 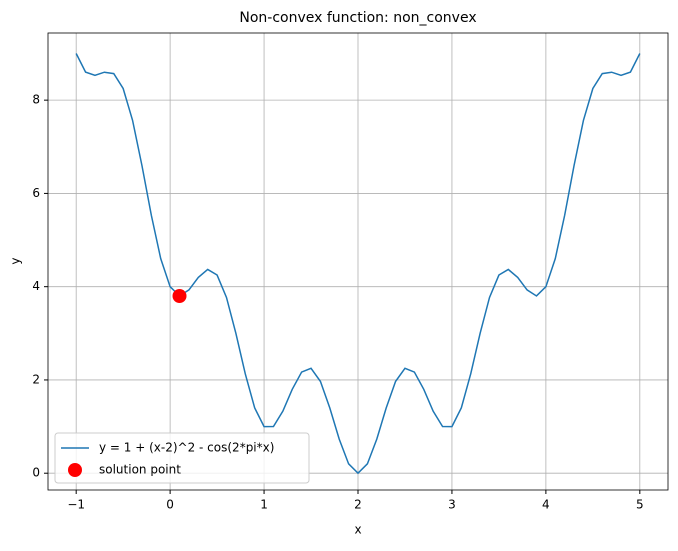 What do you see at coordinates (452, 505) in the screenshot?
I see `x-tick-label: 3` at bounding box center [452, 505].